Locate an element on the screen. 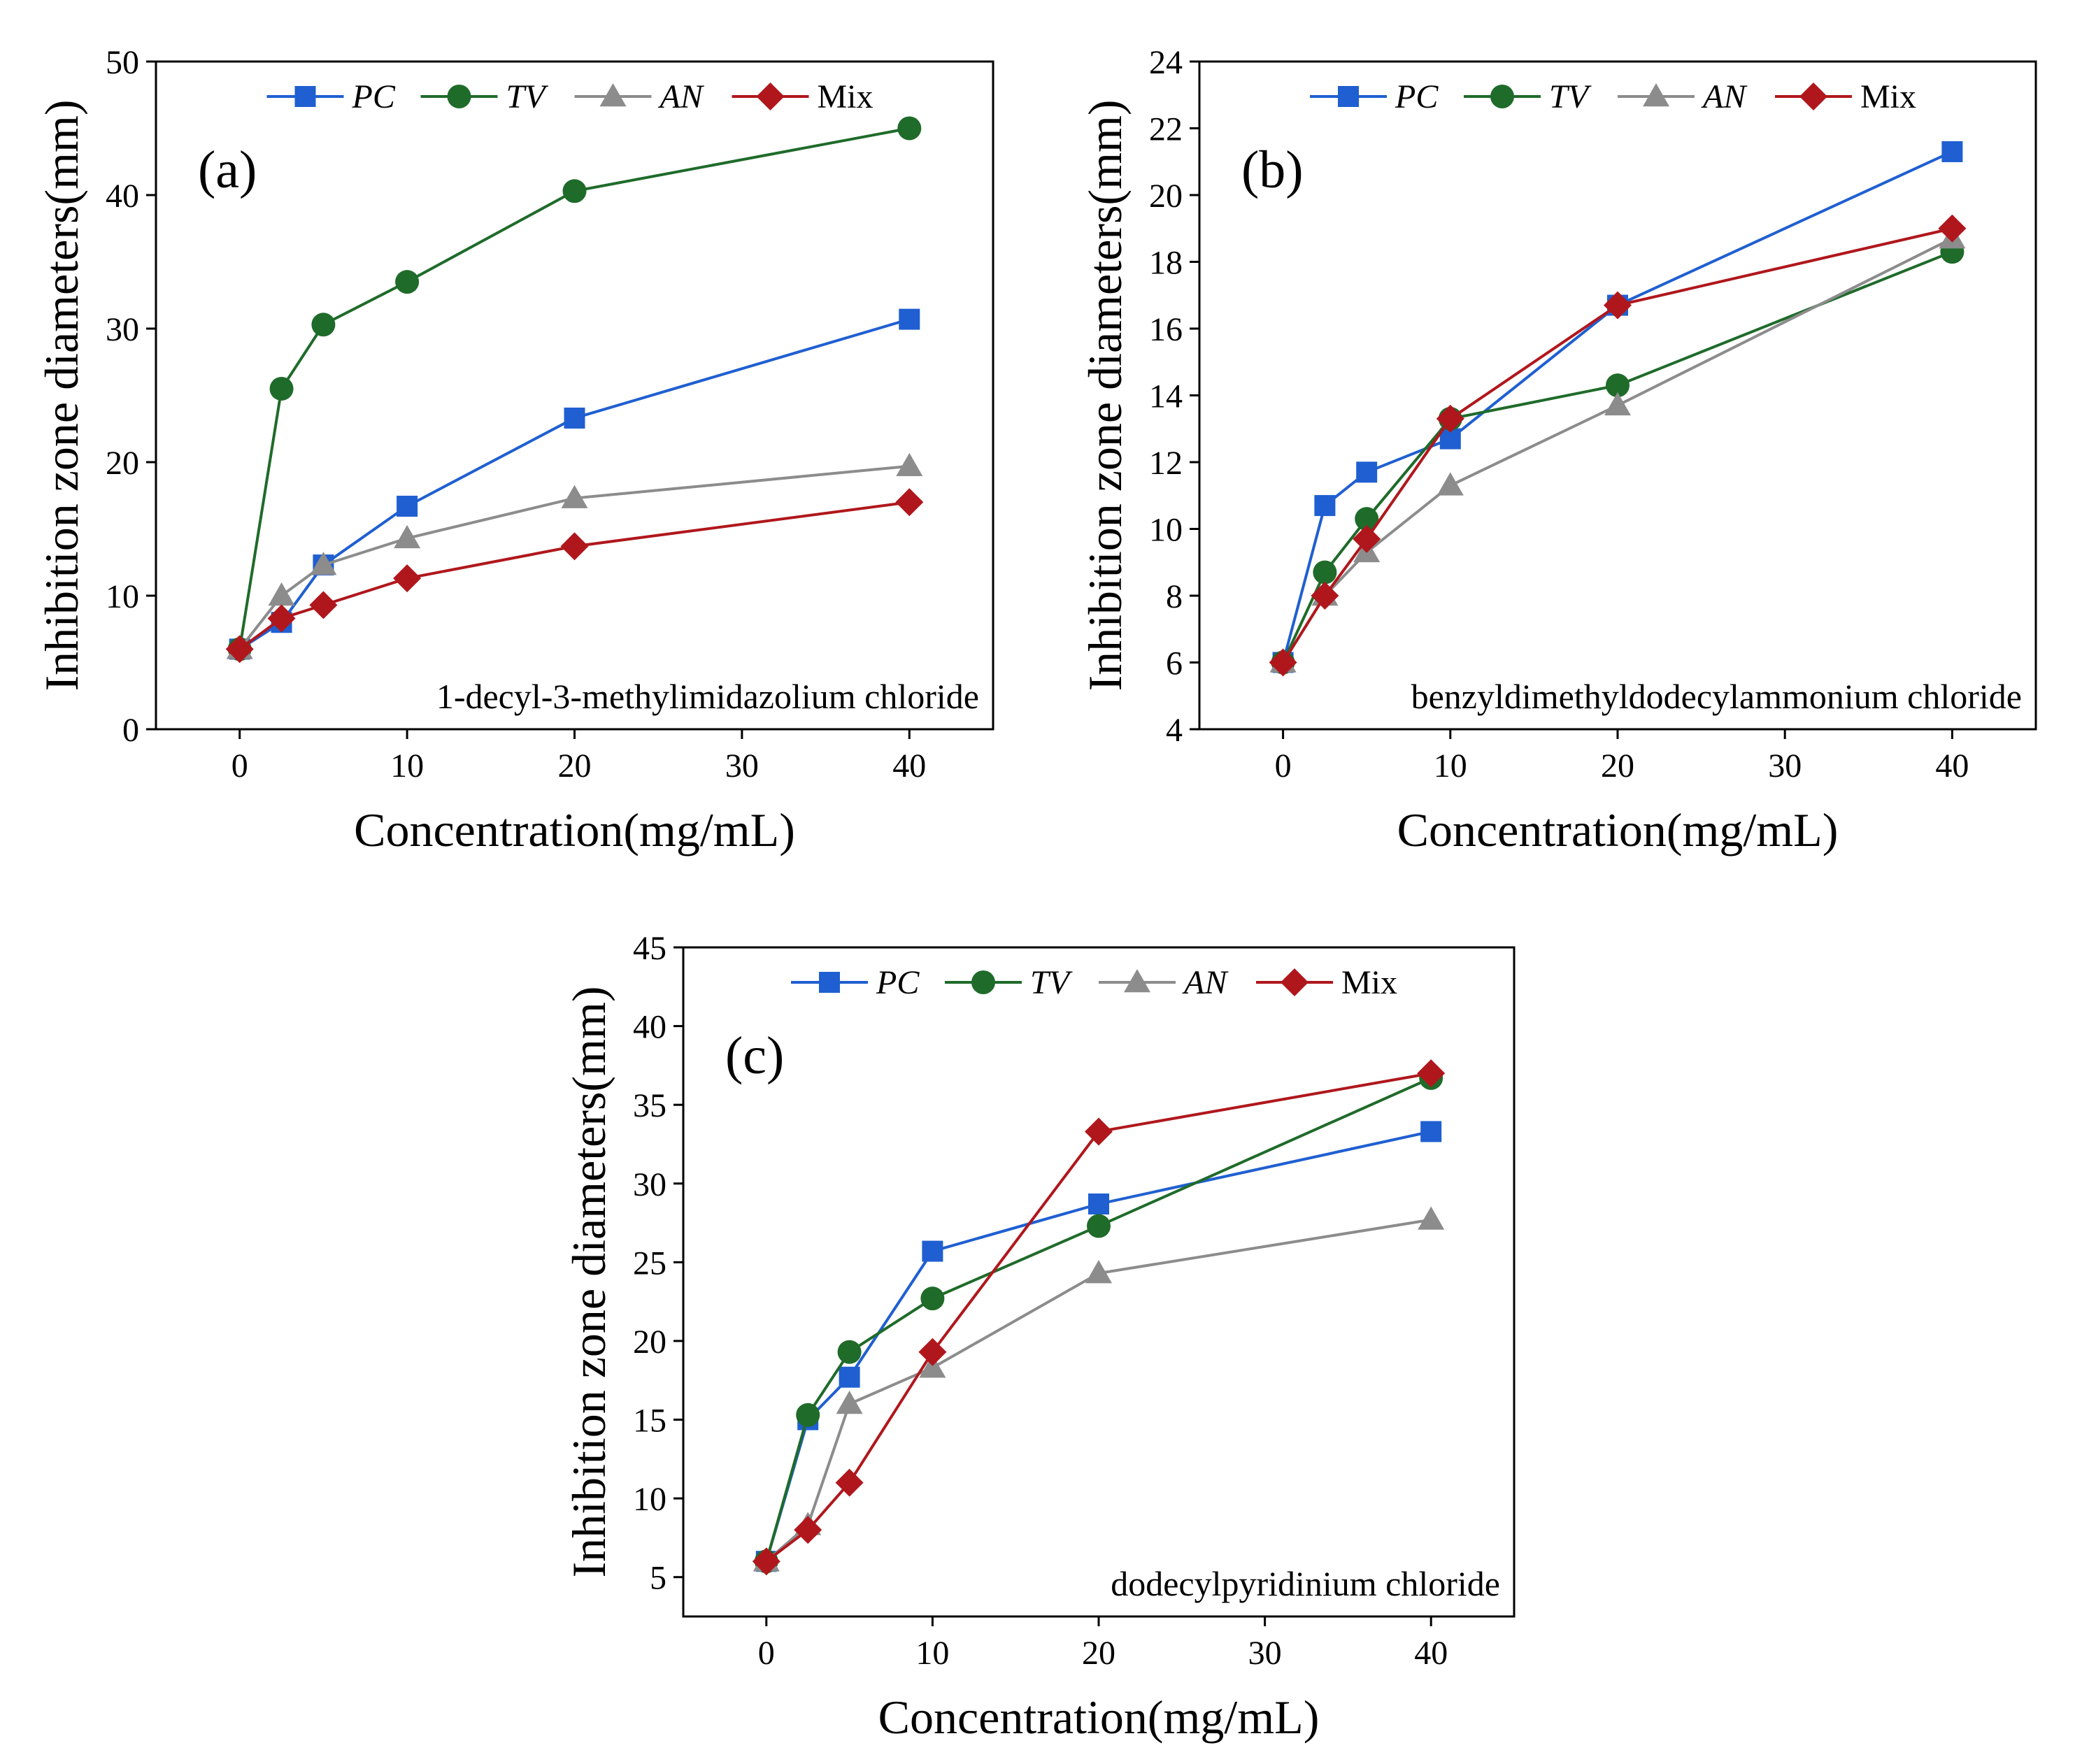 The image size is (2075, 1764). y-tick-label: 4 is located at coordinates (1175, 730).